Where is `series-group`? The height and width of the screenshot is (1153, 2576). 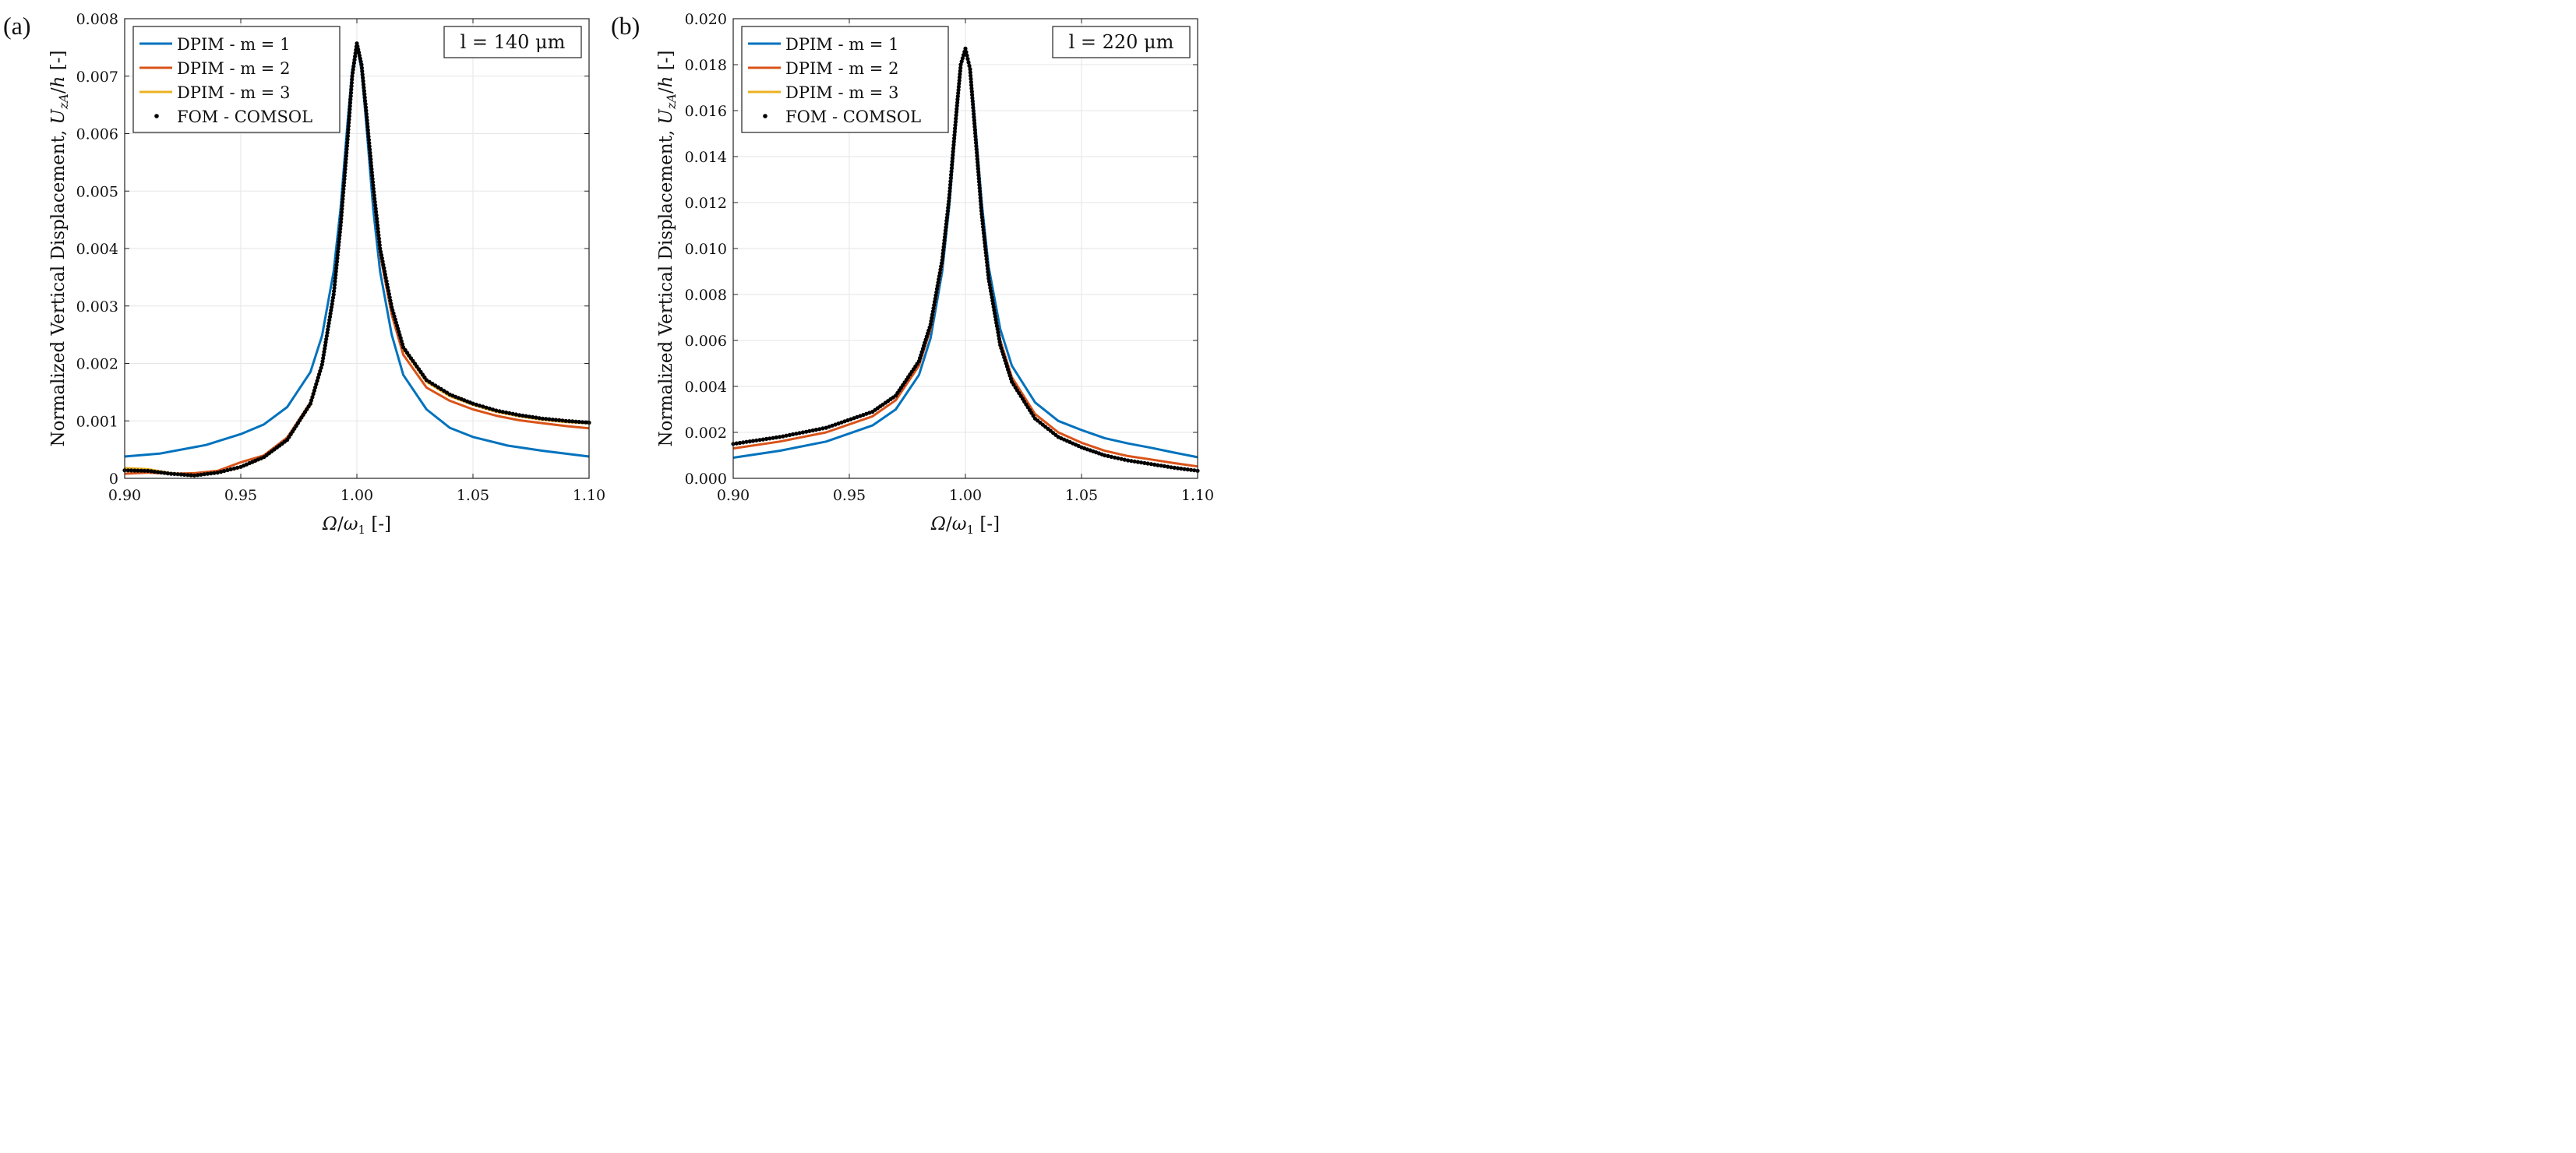 series-group is located at coordinates (965, 259).